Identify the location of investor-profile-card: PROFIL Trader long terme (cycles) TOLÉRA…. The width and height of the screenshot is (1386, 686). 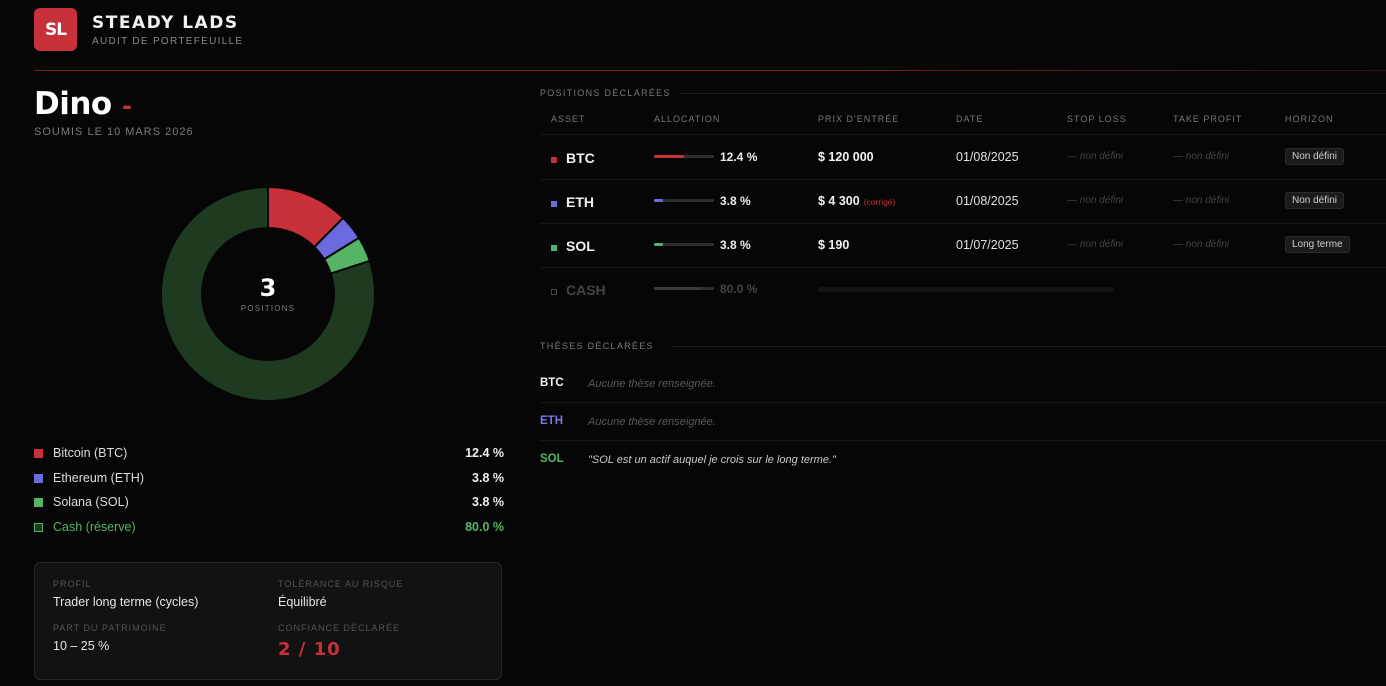
(268, 621).